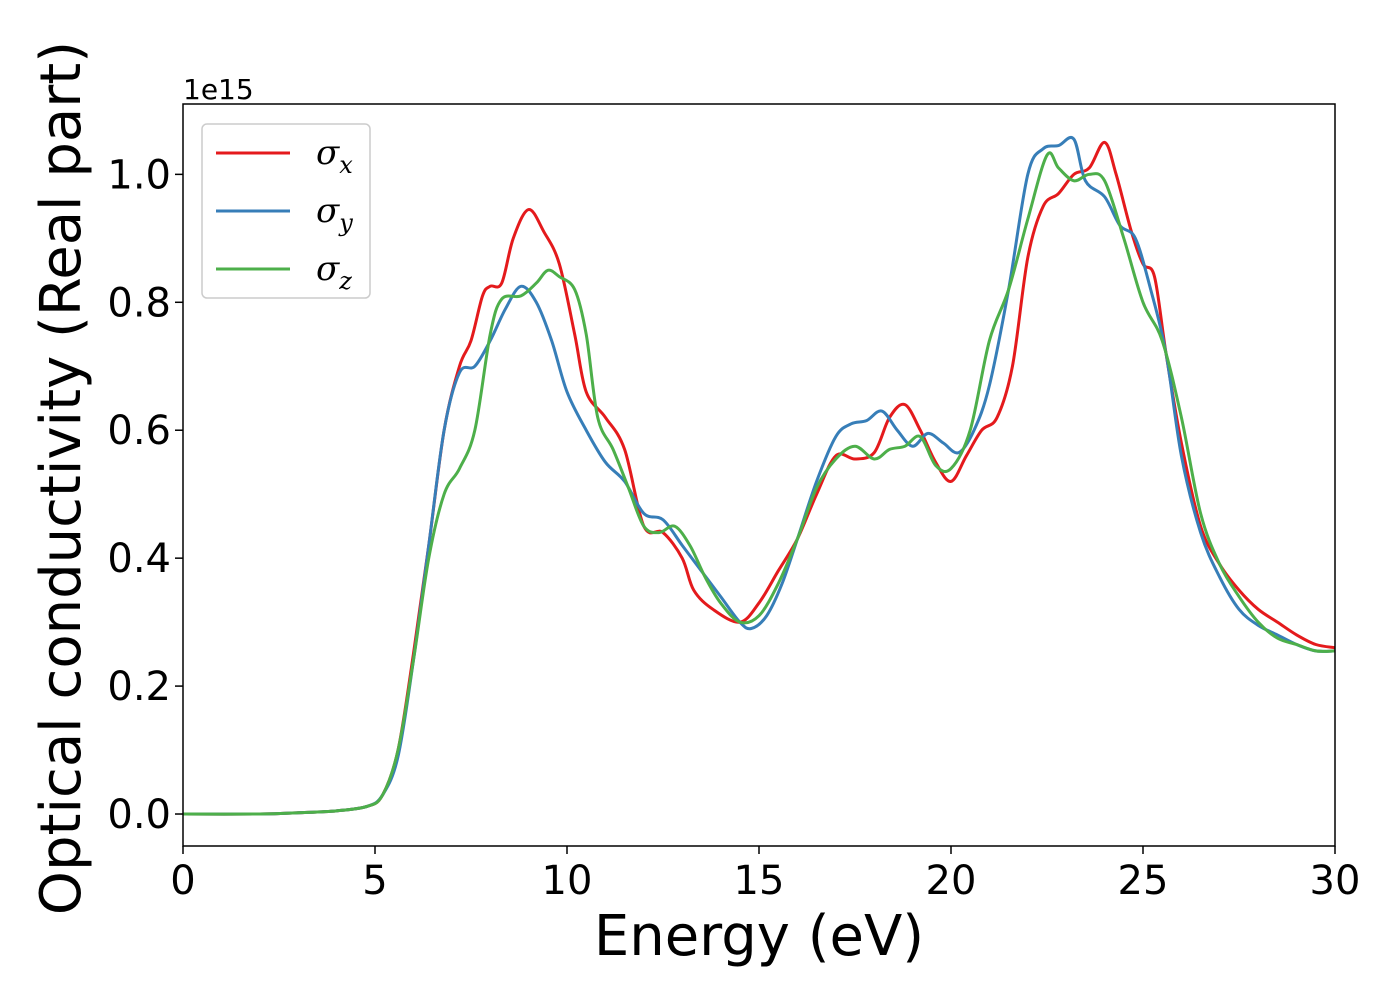 This screenshot has width=1400, height=1000. I want to click on legend: σx σy σz, so click(286, 211).